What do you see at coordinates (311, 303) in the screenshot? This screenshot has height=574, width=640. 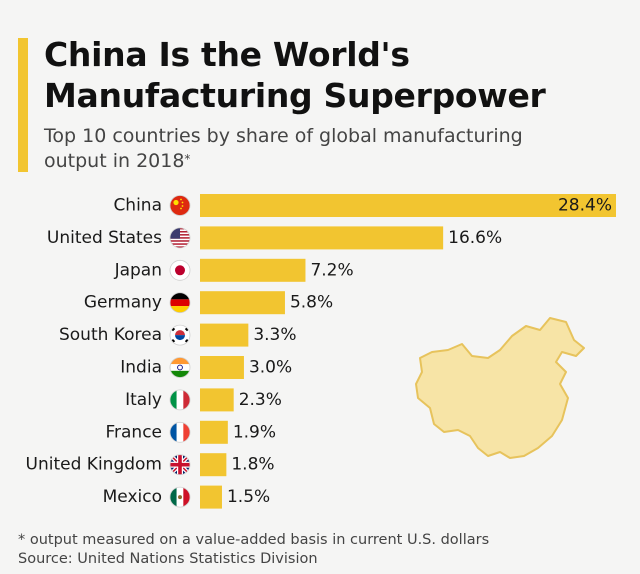 I see `value-label: 5.8%` at bounding box center [311, 303].